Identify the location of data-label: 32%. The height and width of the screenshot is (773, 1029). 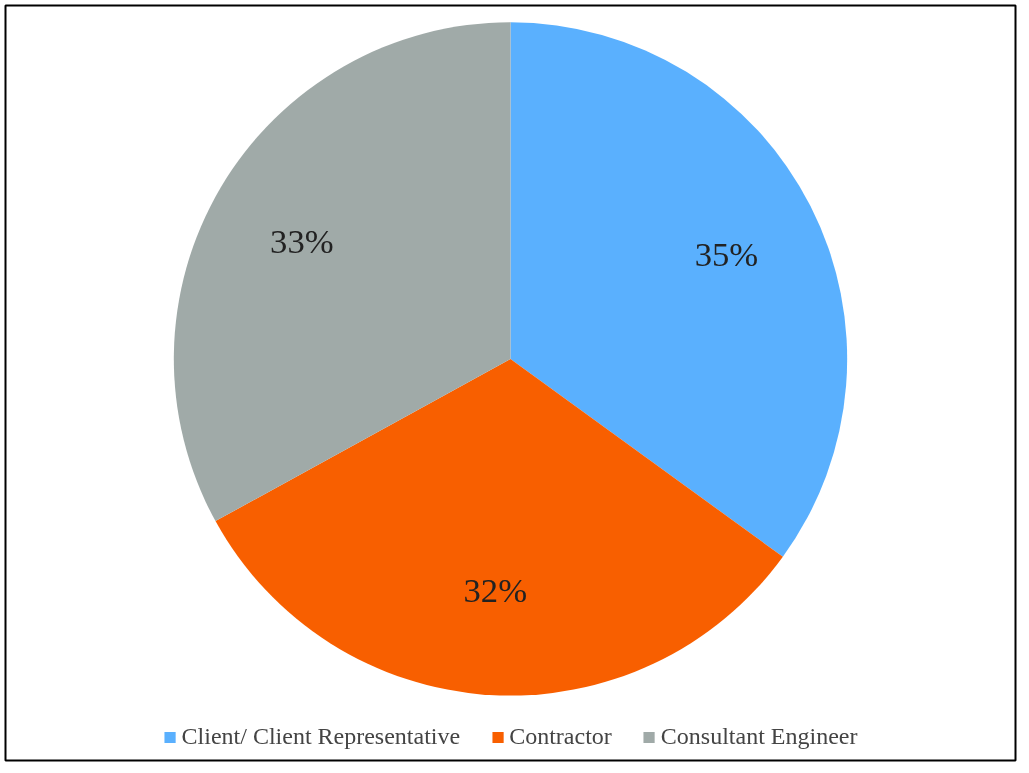
(495, 589).